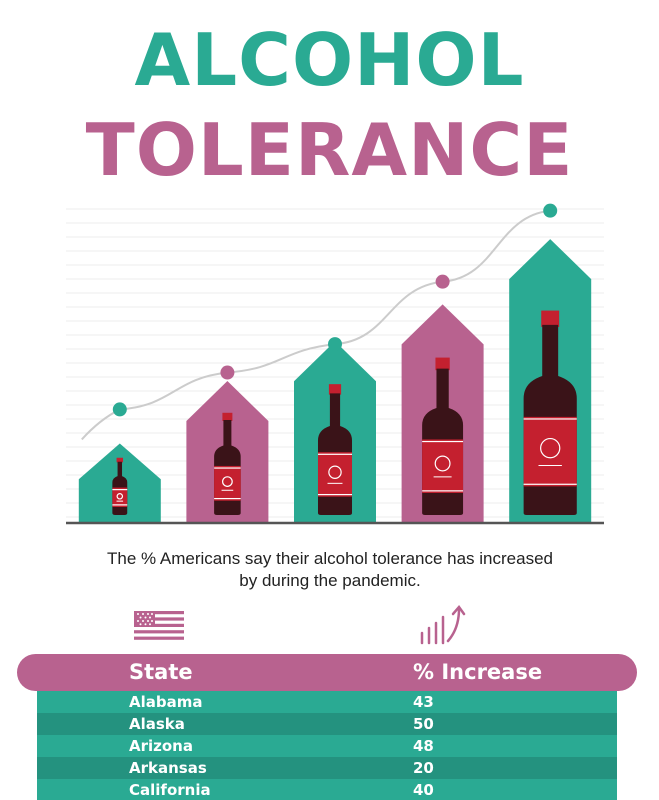  What do you see at coordinates (159, 627) in the screenshot?
I see `us-flag-icon` at bounding box center [159, 627].